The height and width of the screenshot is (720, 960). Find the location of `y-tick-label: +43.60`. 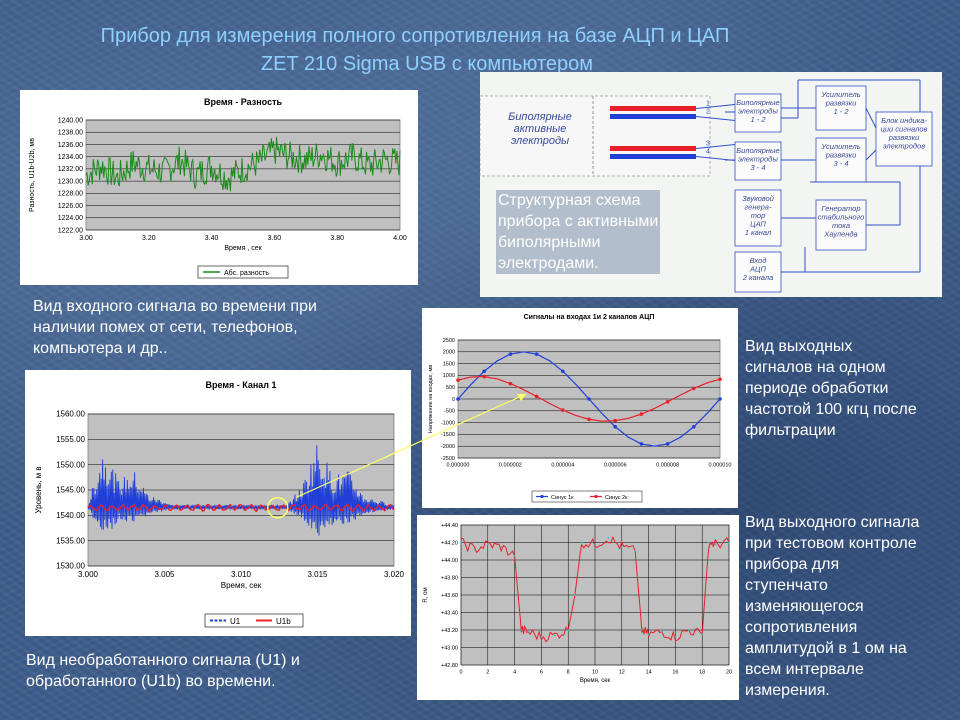

y-tick-label: +43.60 is located at coordinates (449, 596).